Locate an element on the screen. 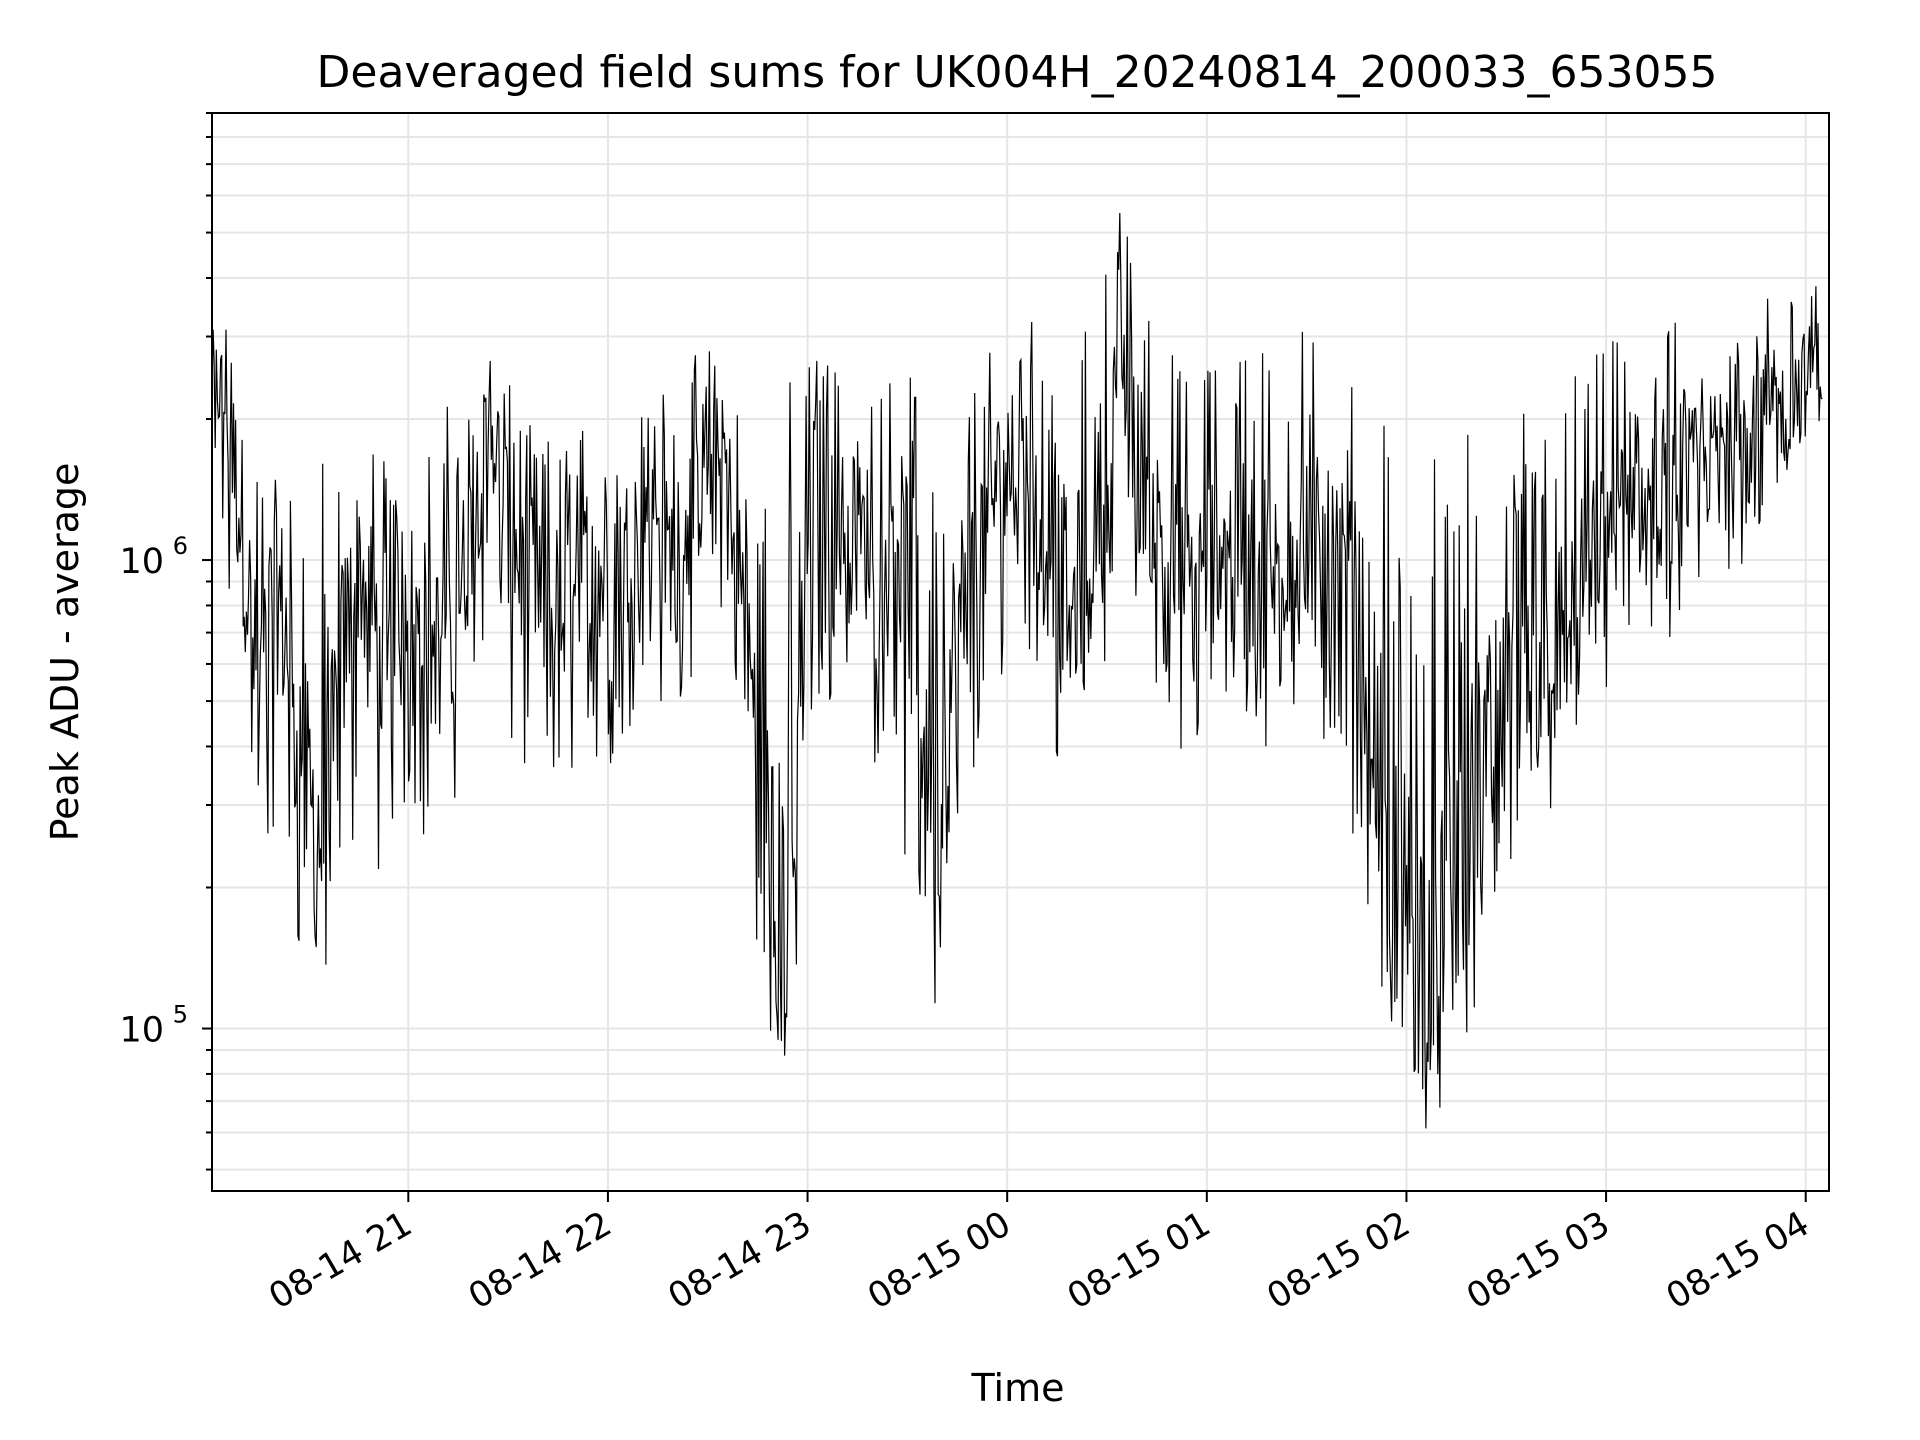  y-tick-label: 10 5 is located at coordinates (153, 1026).